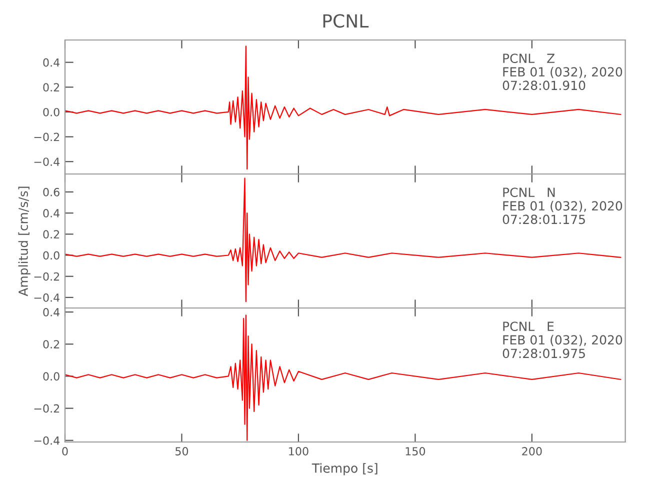 The width and height of the screenshot is (650, 500). I want to click on annotation: PCNL E FEB 01 (032), 2020 07:28:01.975, so click(562, 340).